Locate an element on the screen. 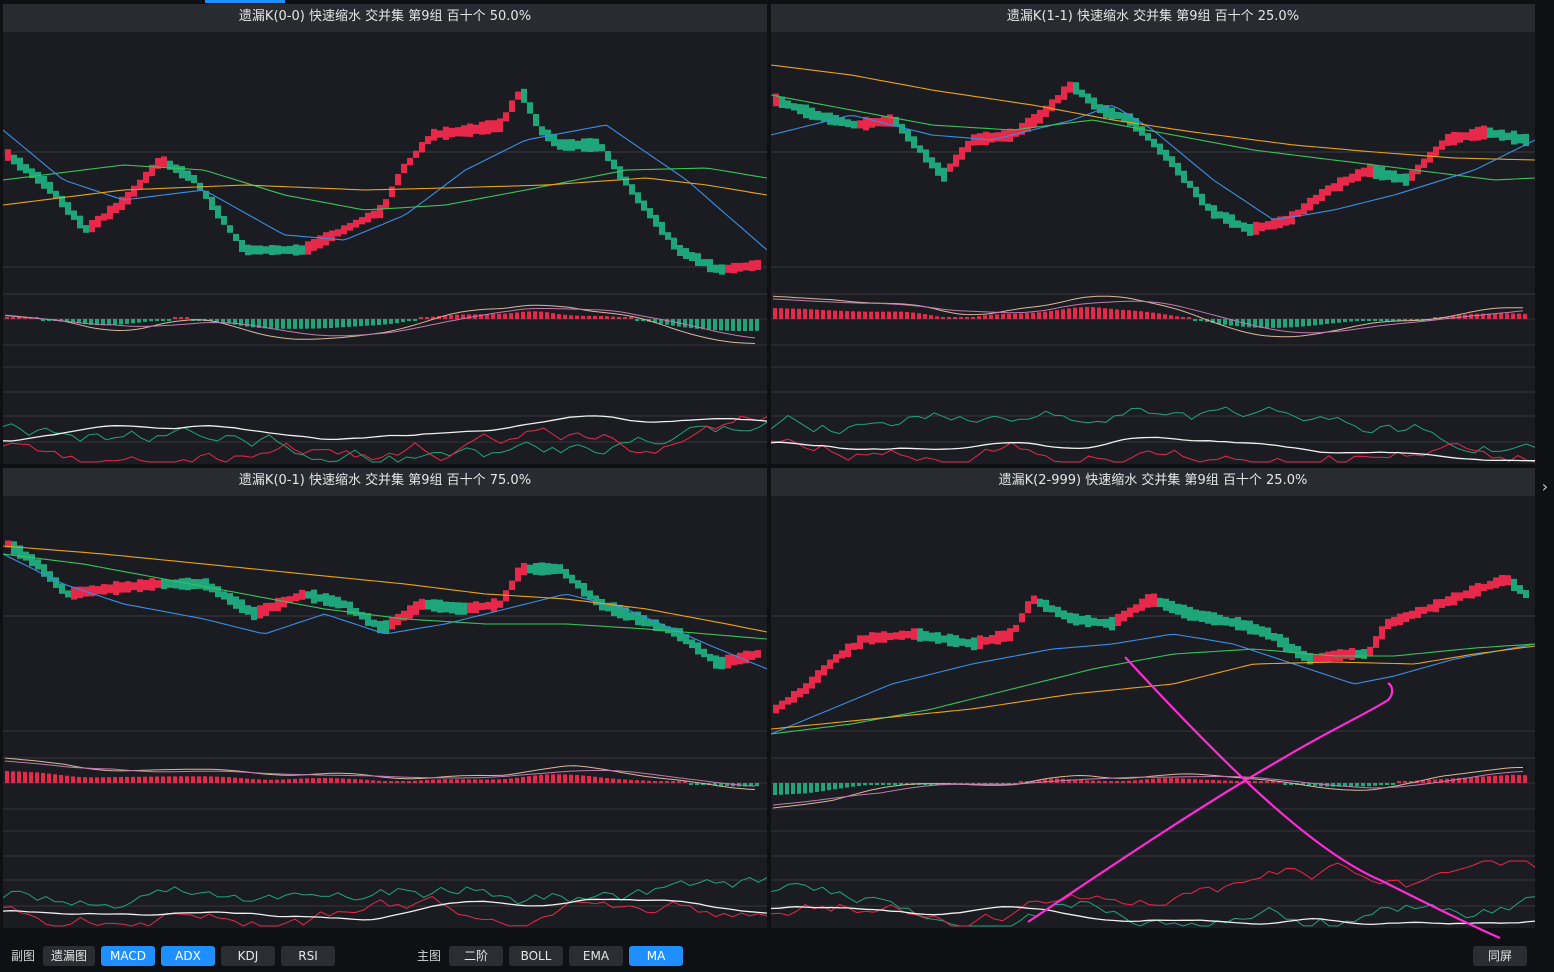  sub-btn-macd: MACD is located at coordinates (128, 956).